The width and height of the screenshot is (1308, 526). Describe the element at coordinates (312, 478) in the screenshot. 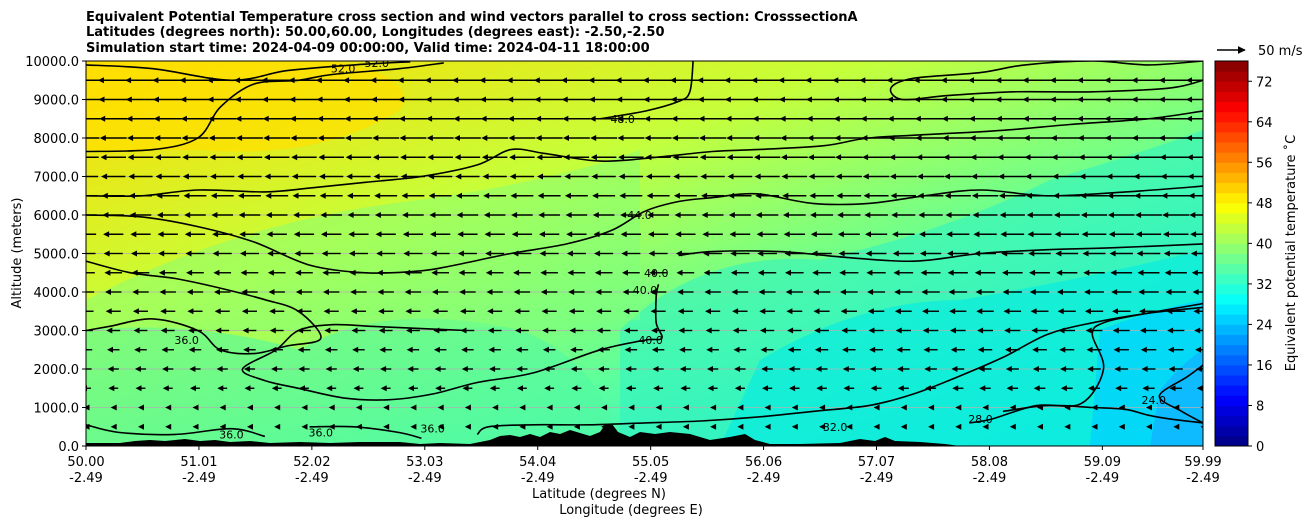

I see `x-tick-lon-label: -2.49` at that location.